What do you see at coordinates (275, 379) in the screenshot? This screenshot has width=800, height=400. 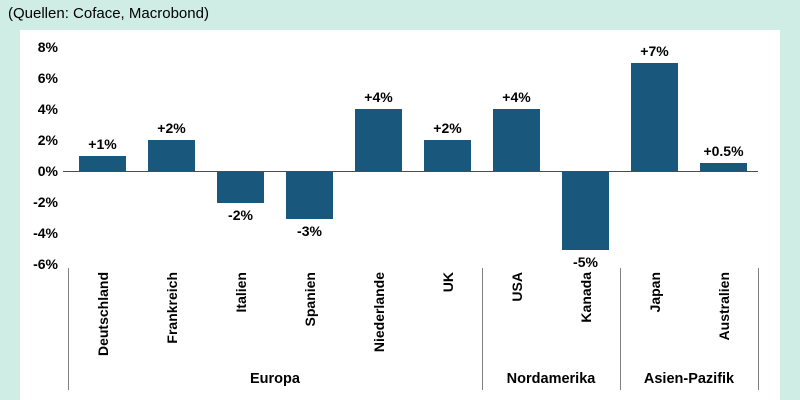 I see `group-label: Europa` at bounding box center [275, 379].